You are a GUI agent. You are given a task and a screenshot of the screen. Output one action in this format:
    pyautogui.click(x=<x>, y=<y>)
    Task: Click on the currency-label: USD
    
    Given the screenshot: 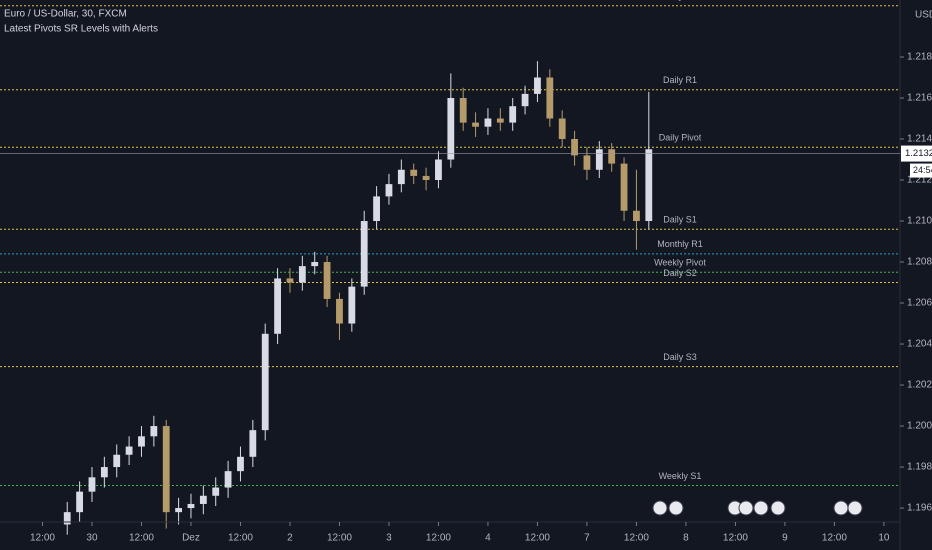 What is the action you would take?
    pyautogui.click(x=923, y=15)
    